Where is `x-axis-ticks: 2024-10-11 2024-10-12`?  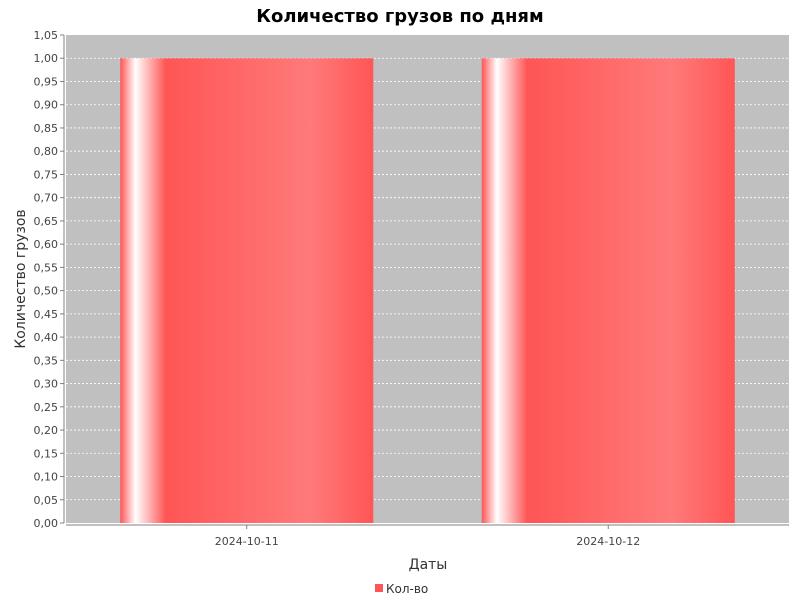 x-axis-ticks: 2024-10-11 2024-10-12 is located at coordinates (427, 536).